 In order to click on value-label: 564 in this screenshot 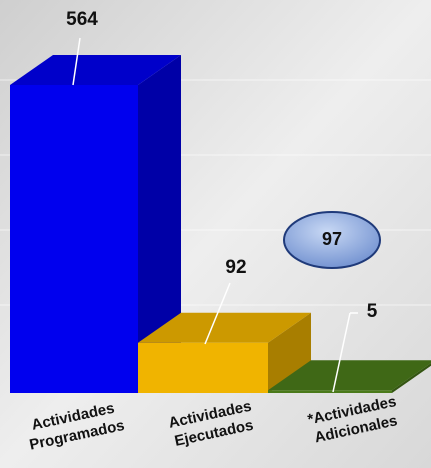, I will do `click(82, 19)`.